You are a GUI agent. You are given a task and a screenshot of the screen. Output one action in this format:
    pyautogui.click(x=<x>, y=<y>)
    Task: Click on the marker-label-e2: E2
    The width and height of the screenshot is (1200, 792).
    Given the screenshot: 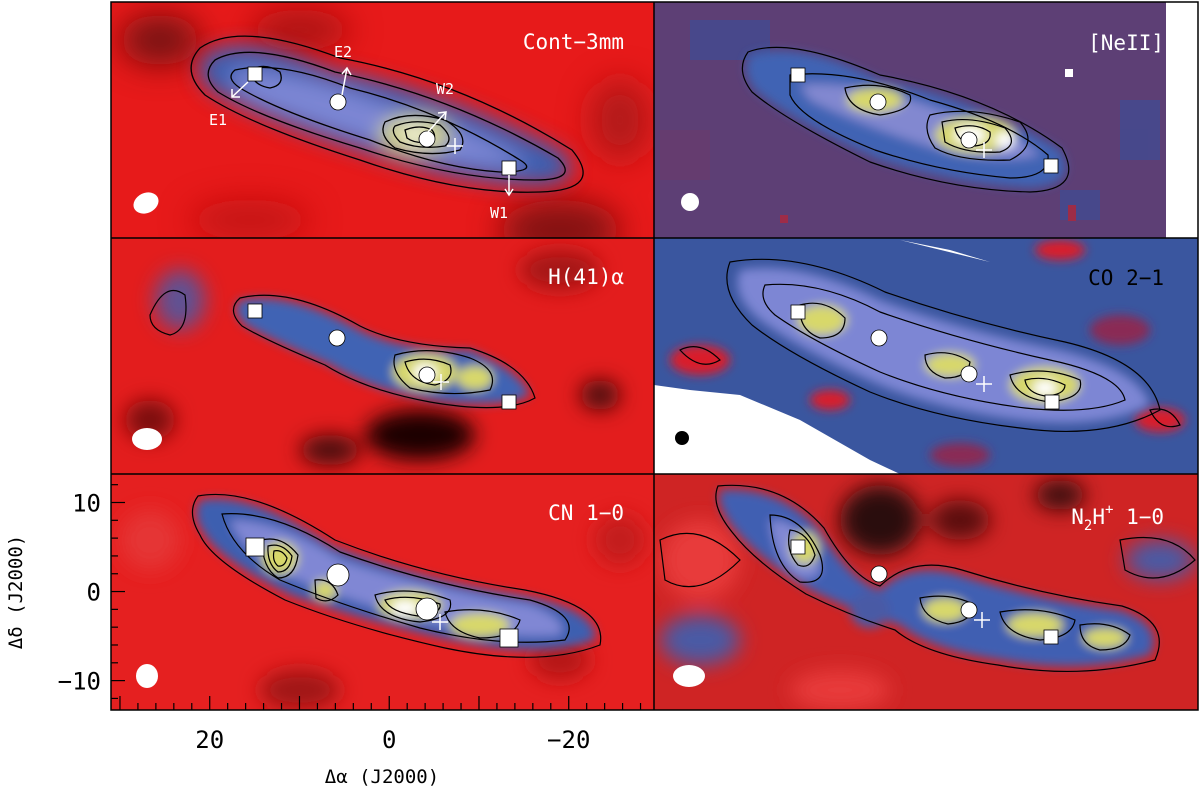 What is the action you would take?
    pyautogui.click(x=343, y=52)
    